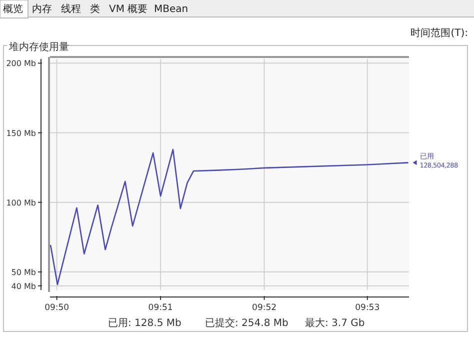 This screenshot has width=474, height=340. Describe the element at coordinates (246, 323) in the screenshot. I see `text: 已提交: 254.8 Mb` at that location.